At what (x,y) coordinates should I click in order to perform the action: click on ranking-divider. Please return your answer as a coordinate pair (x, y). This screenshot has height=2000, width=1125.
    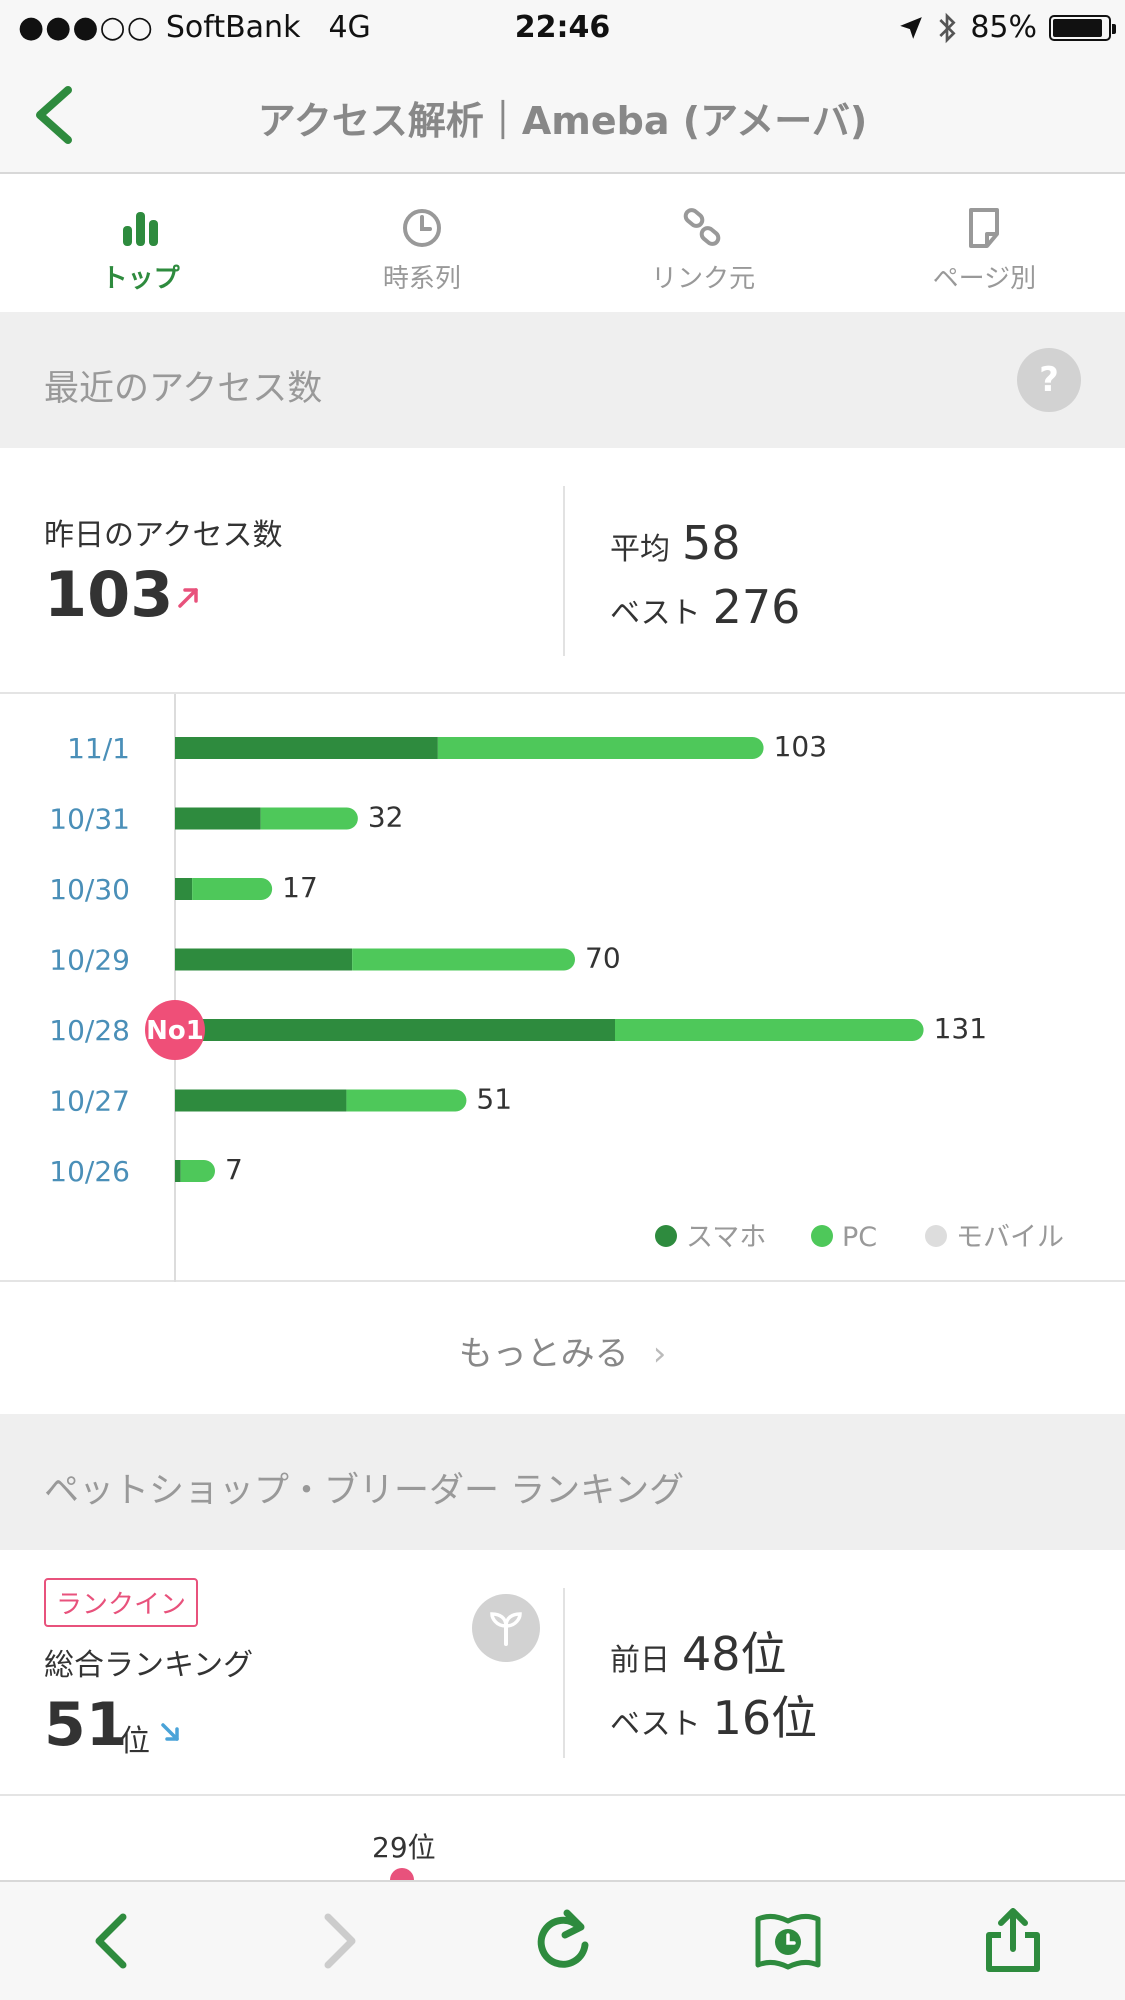
    Looking at the image, I should click on (564, 1673).